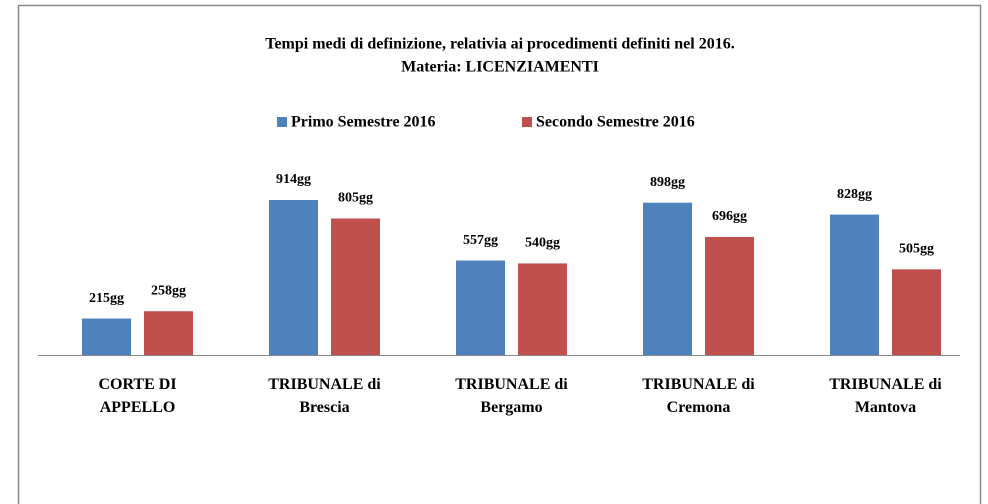 This screenshot has width=988, height=504. What do you see at coordinates (500, 67) in the screenshot?
I see `chart-subtitle: Materia: LICENZIAMENTI` at bounding box center [500, 67].